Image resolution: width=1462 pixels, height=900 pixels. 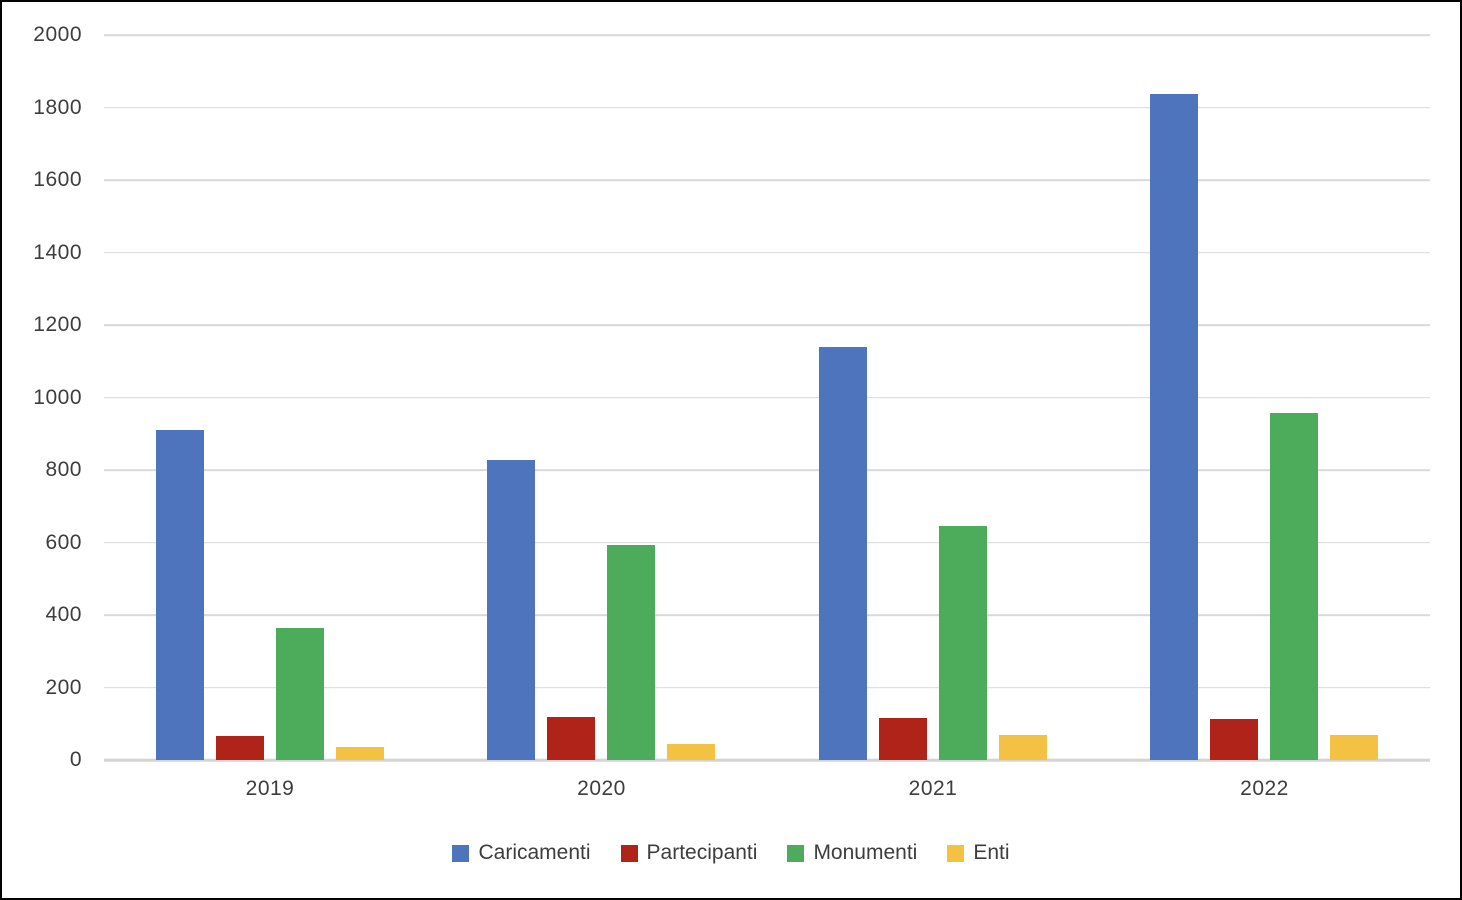 I want to click on y-axis-tick-label: 1200, so click(x=57, y=324).